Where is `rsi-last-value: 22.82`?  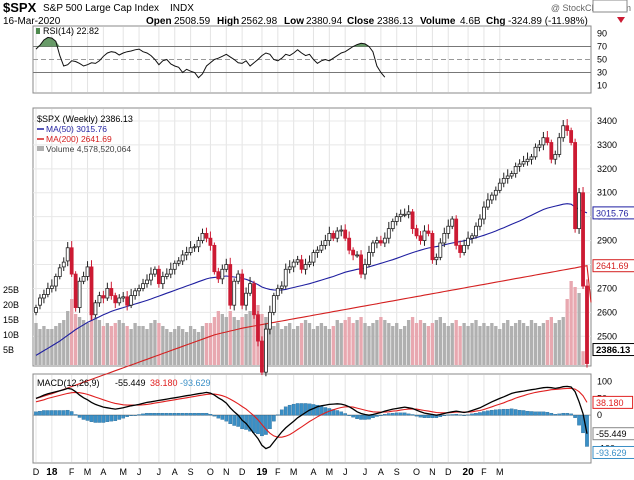 rsi-last-value: 22.82 is located at coordinates (607, 1).